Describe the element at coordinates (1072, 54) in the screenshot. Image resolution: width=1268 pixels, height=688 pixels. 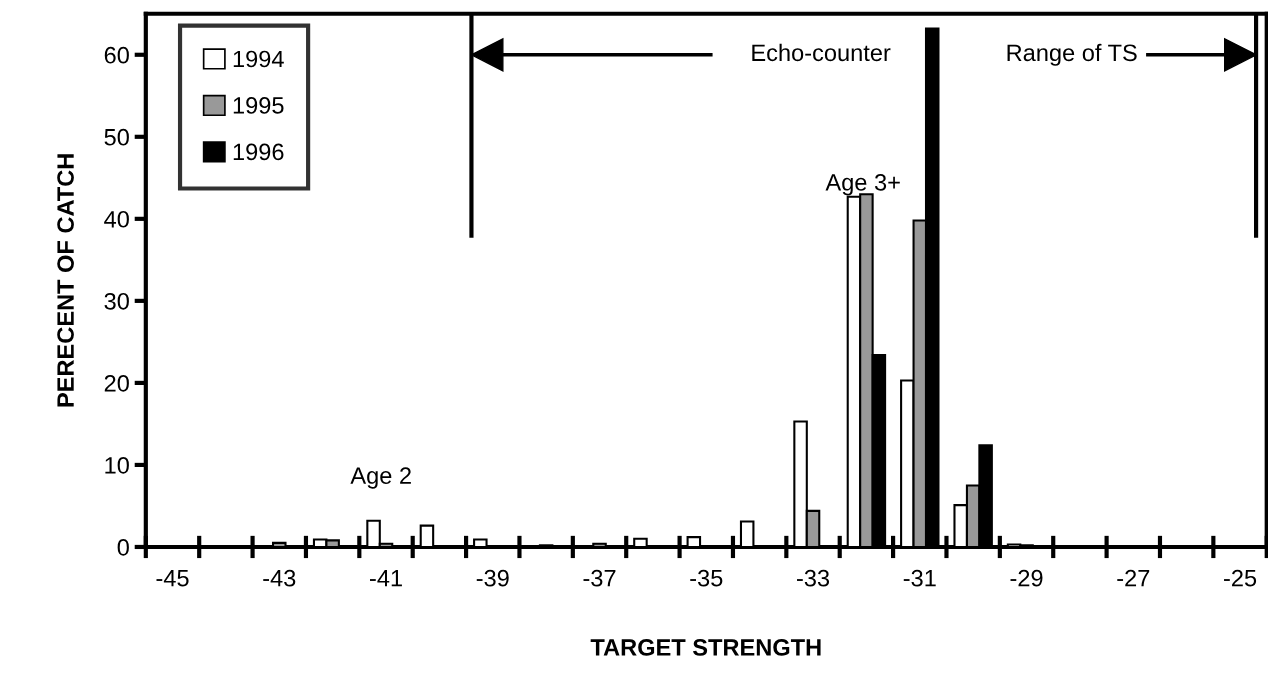
I see `annotation: Range of TS` at that location.